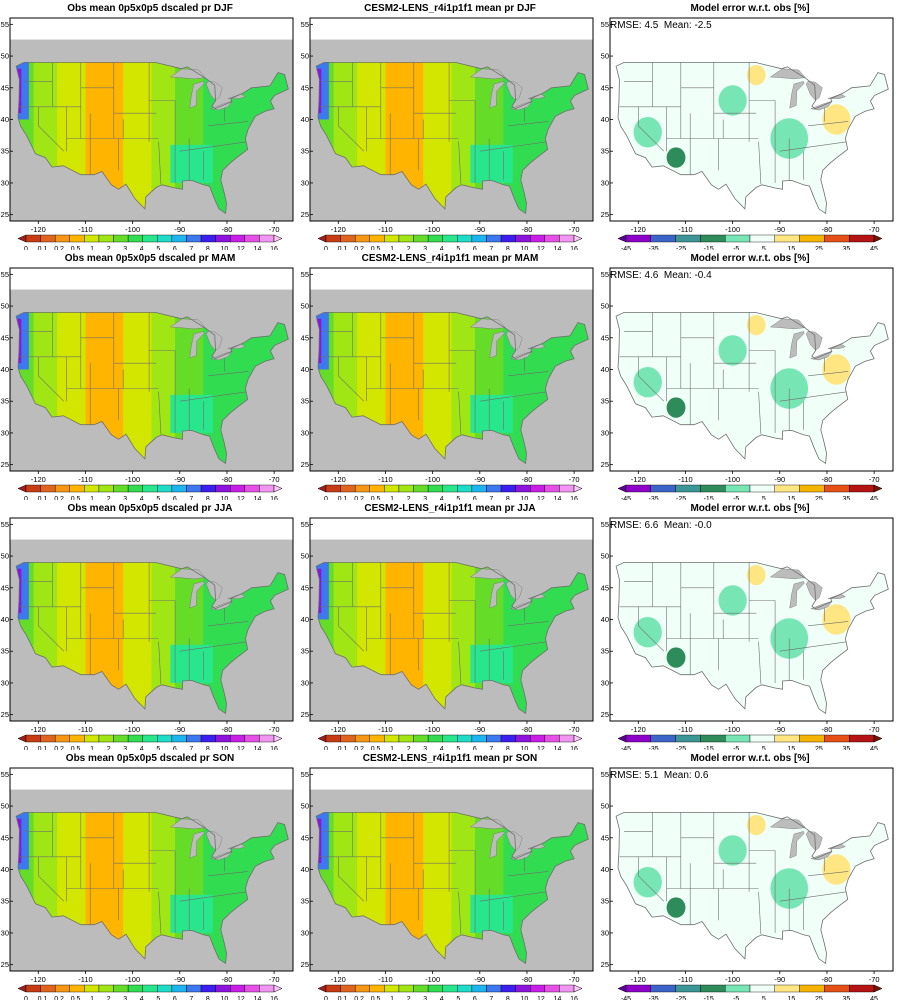 This screenshot has height=1000, width=900. I want to click on panel-title: CESM2-LENS_r4i1p1f1 mean pr DJF, so click(450, 8).